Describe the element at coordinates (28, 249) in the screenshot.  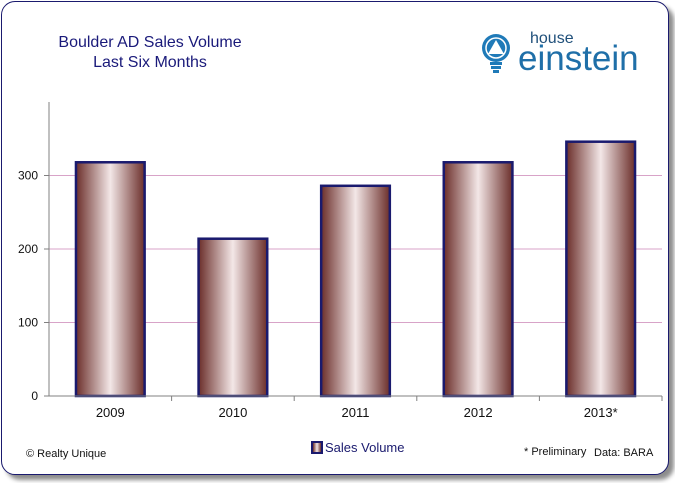
I see `y-tick-label: 200` at that location.